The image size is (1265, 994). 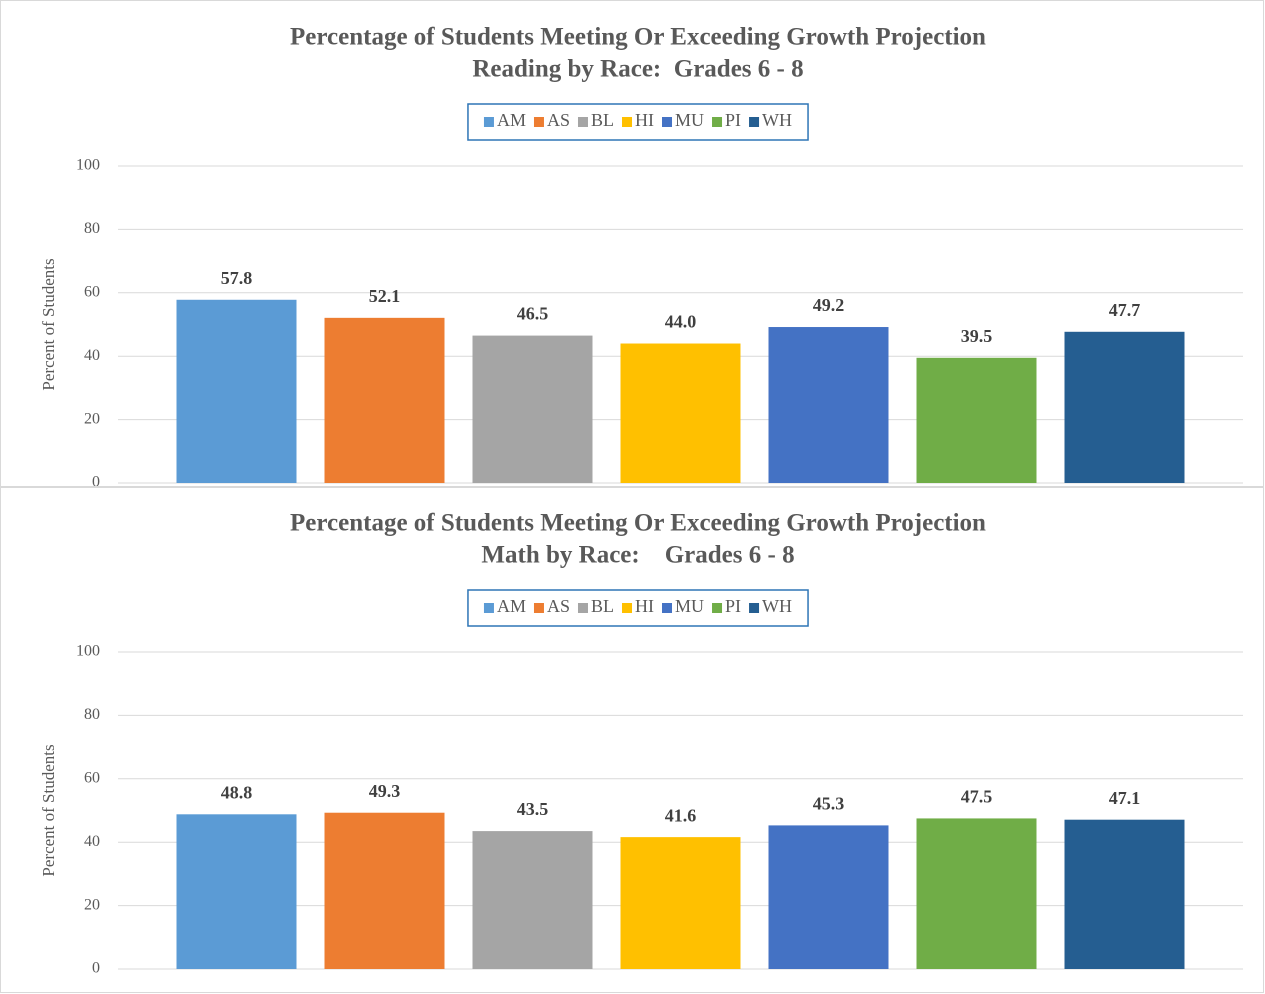 What do you see at coordinates (977, 336) in the screenshot?
I see `data-label: 39.5` at bounding box center [977, 336].